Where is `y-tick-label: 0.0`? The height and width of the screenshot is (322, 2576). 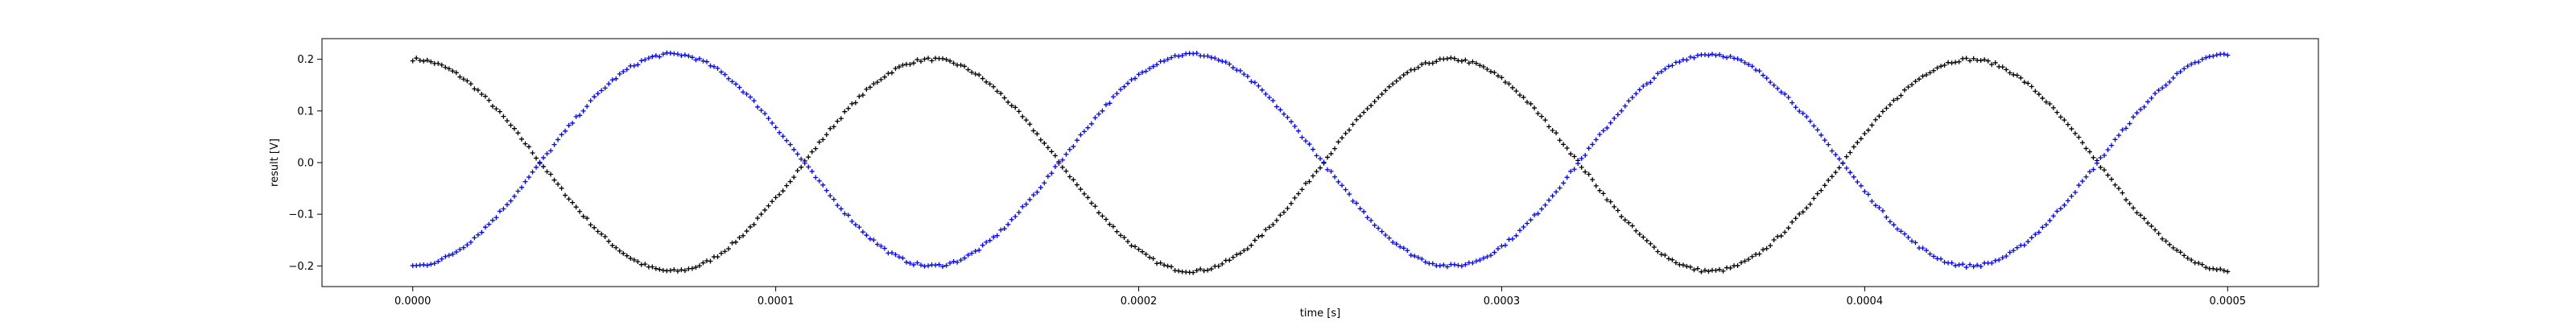 y-tick-label: 0.0 is located at coordinates (305, 164).